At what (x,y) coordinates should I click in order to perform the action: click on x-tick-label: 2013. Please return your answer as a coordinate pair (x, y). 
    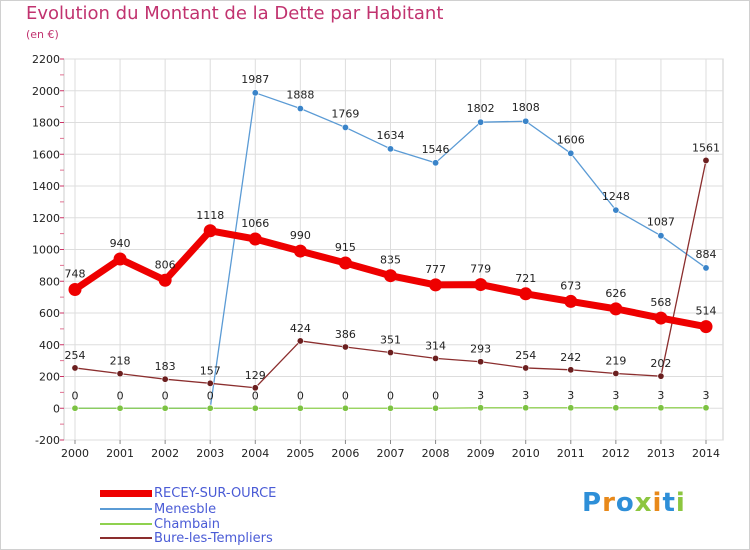
    Looking at the image, I should click on (661, 453).